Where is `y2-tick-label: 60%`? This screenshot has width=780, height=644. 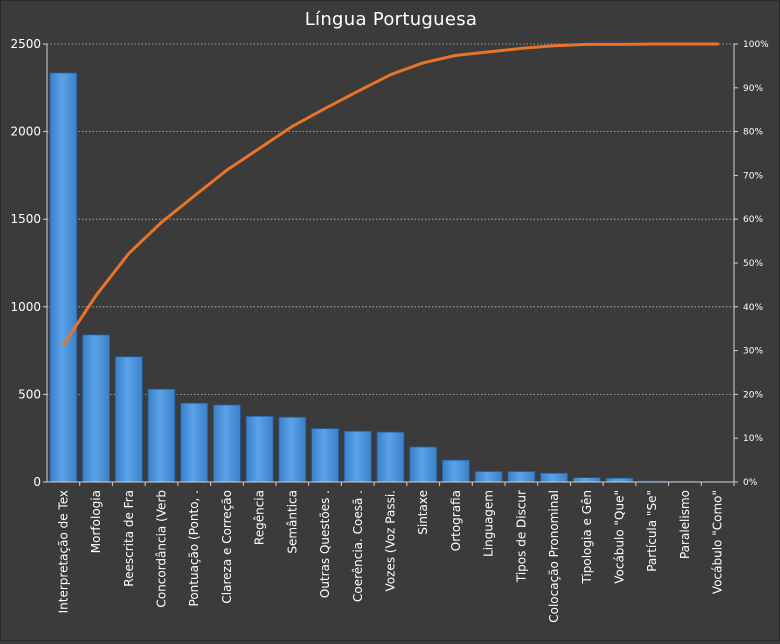
y2-tick-label: 60% is located at coordinates (753, 220).